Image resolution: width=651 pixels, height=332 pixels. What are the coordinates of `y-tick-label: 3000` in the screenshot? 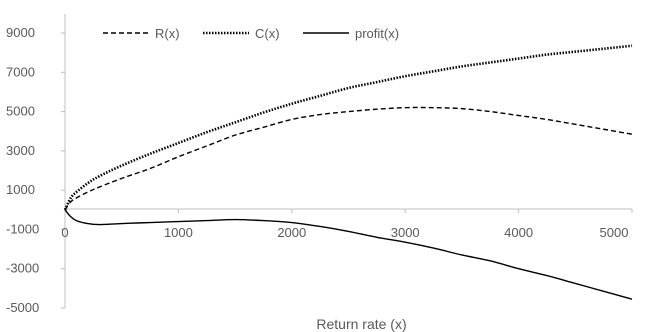 It's located at (20, 150).